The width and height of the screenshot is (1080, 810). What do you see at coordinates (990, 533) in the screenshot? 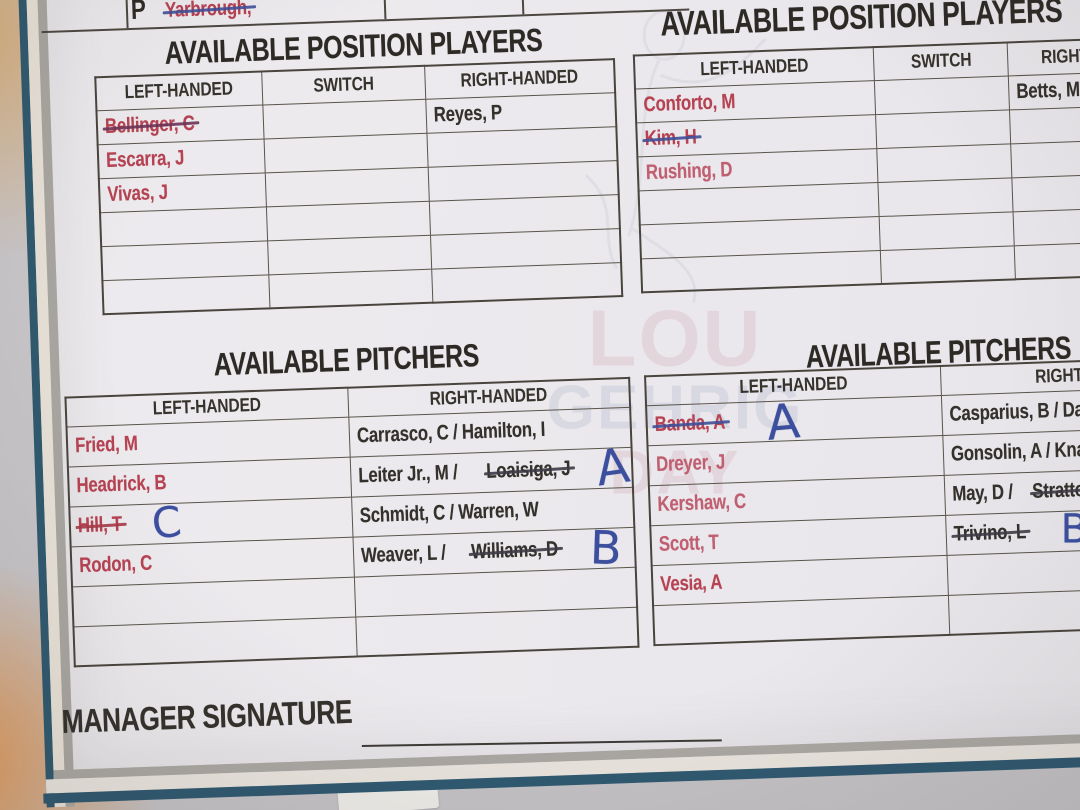
I see `player-name-struck: Trivino, L` at bounding box center [990, 533].